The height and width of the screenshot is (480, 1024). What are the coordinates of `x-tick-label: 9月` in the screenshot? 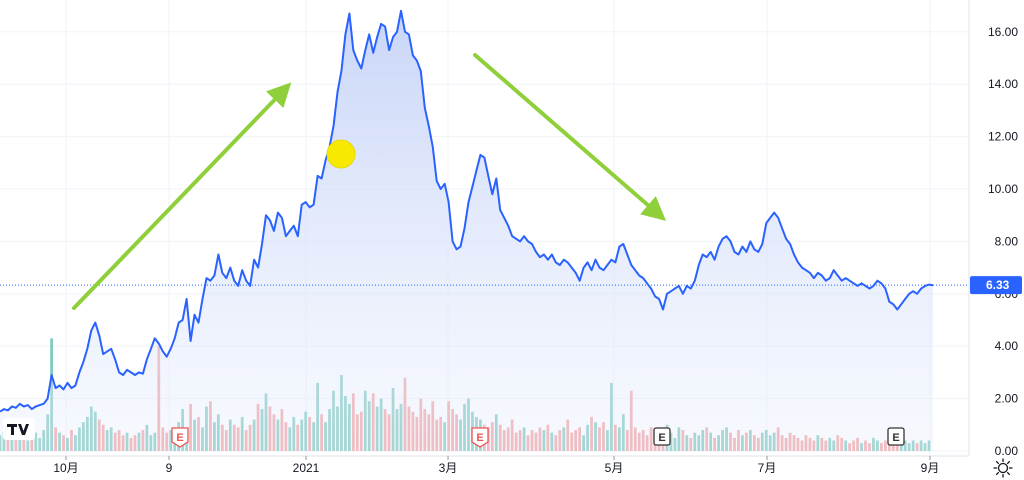 It's located at (930, 468).